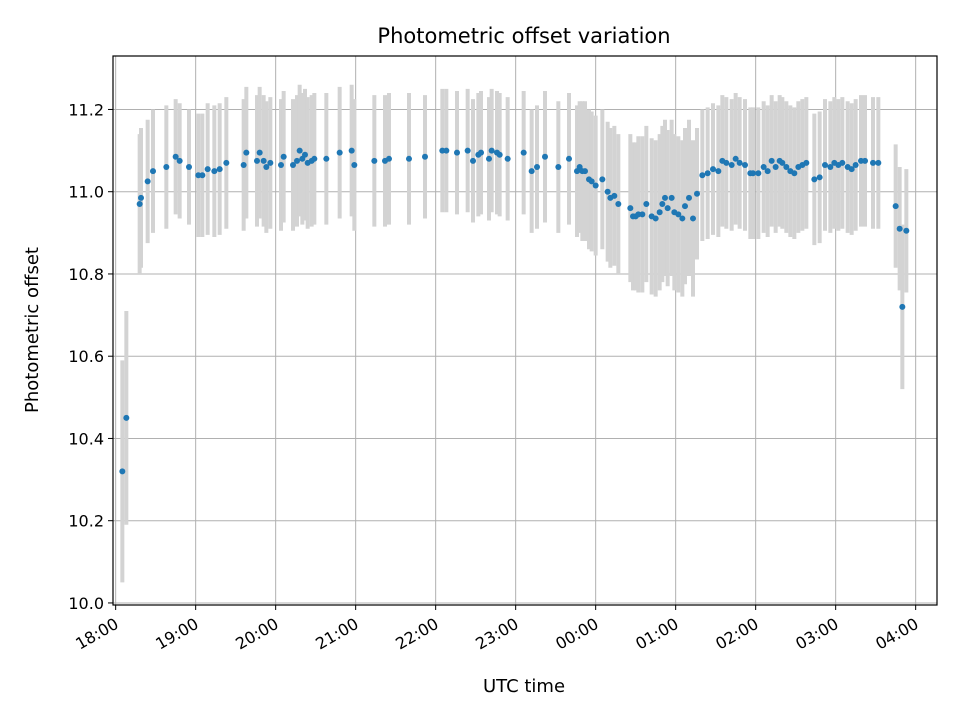 The width and height of the screenshot is (960, 720). What do you see at coordinates (86, 603) in the screenshot?
I see `y-tick-label: 10.0` at bounding box center [86, 603].